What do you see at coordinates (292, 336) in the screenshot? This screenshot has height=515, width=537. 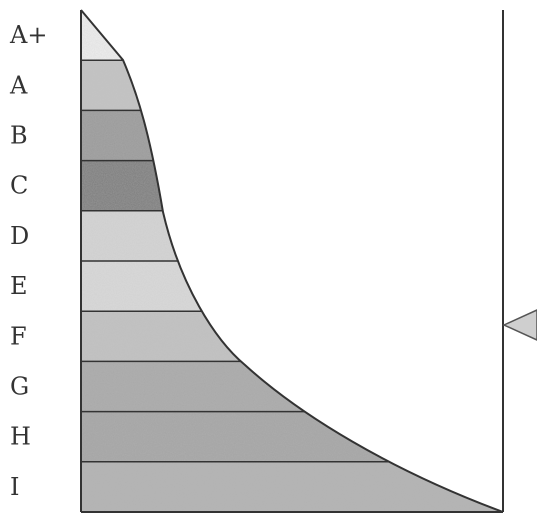 I see `grade-band-f` at bounding box center [292, 336].